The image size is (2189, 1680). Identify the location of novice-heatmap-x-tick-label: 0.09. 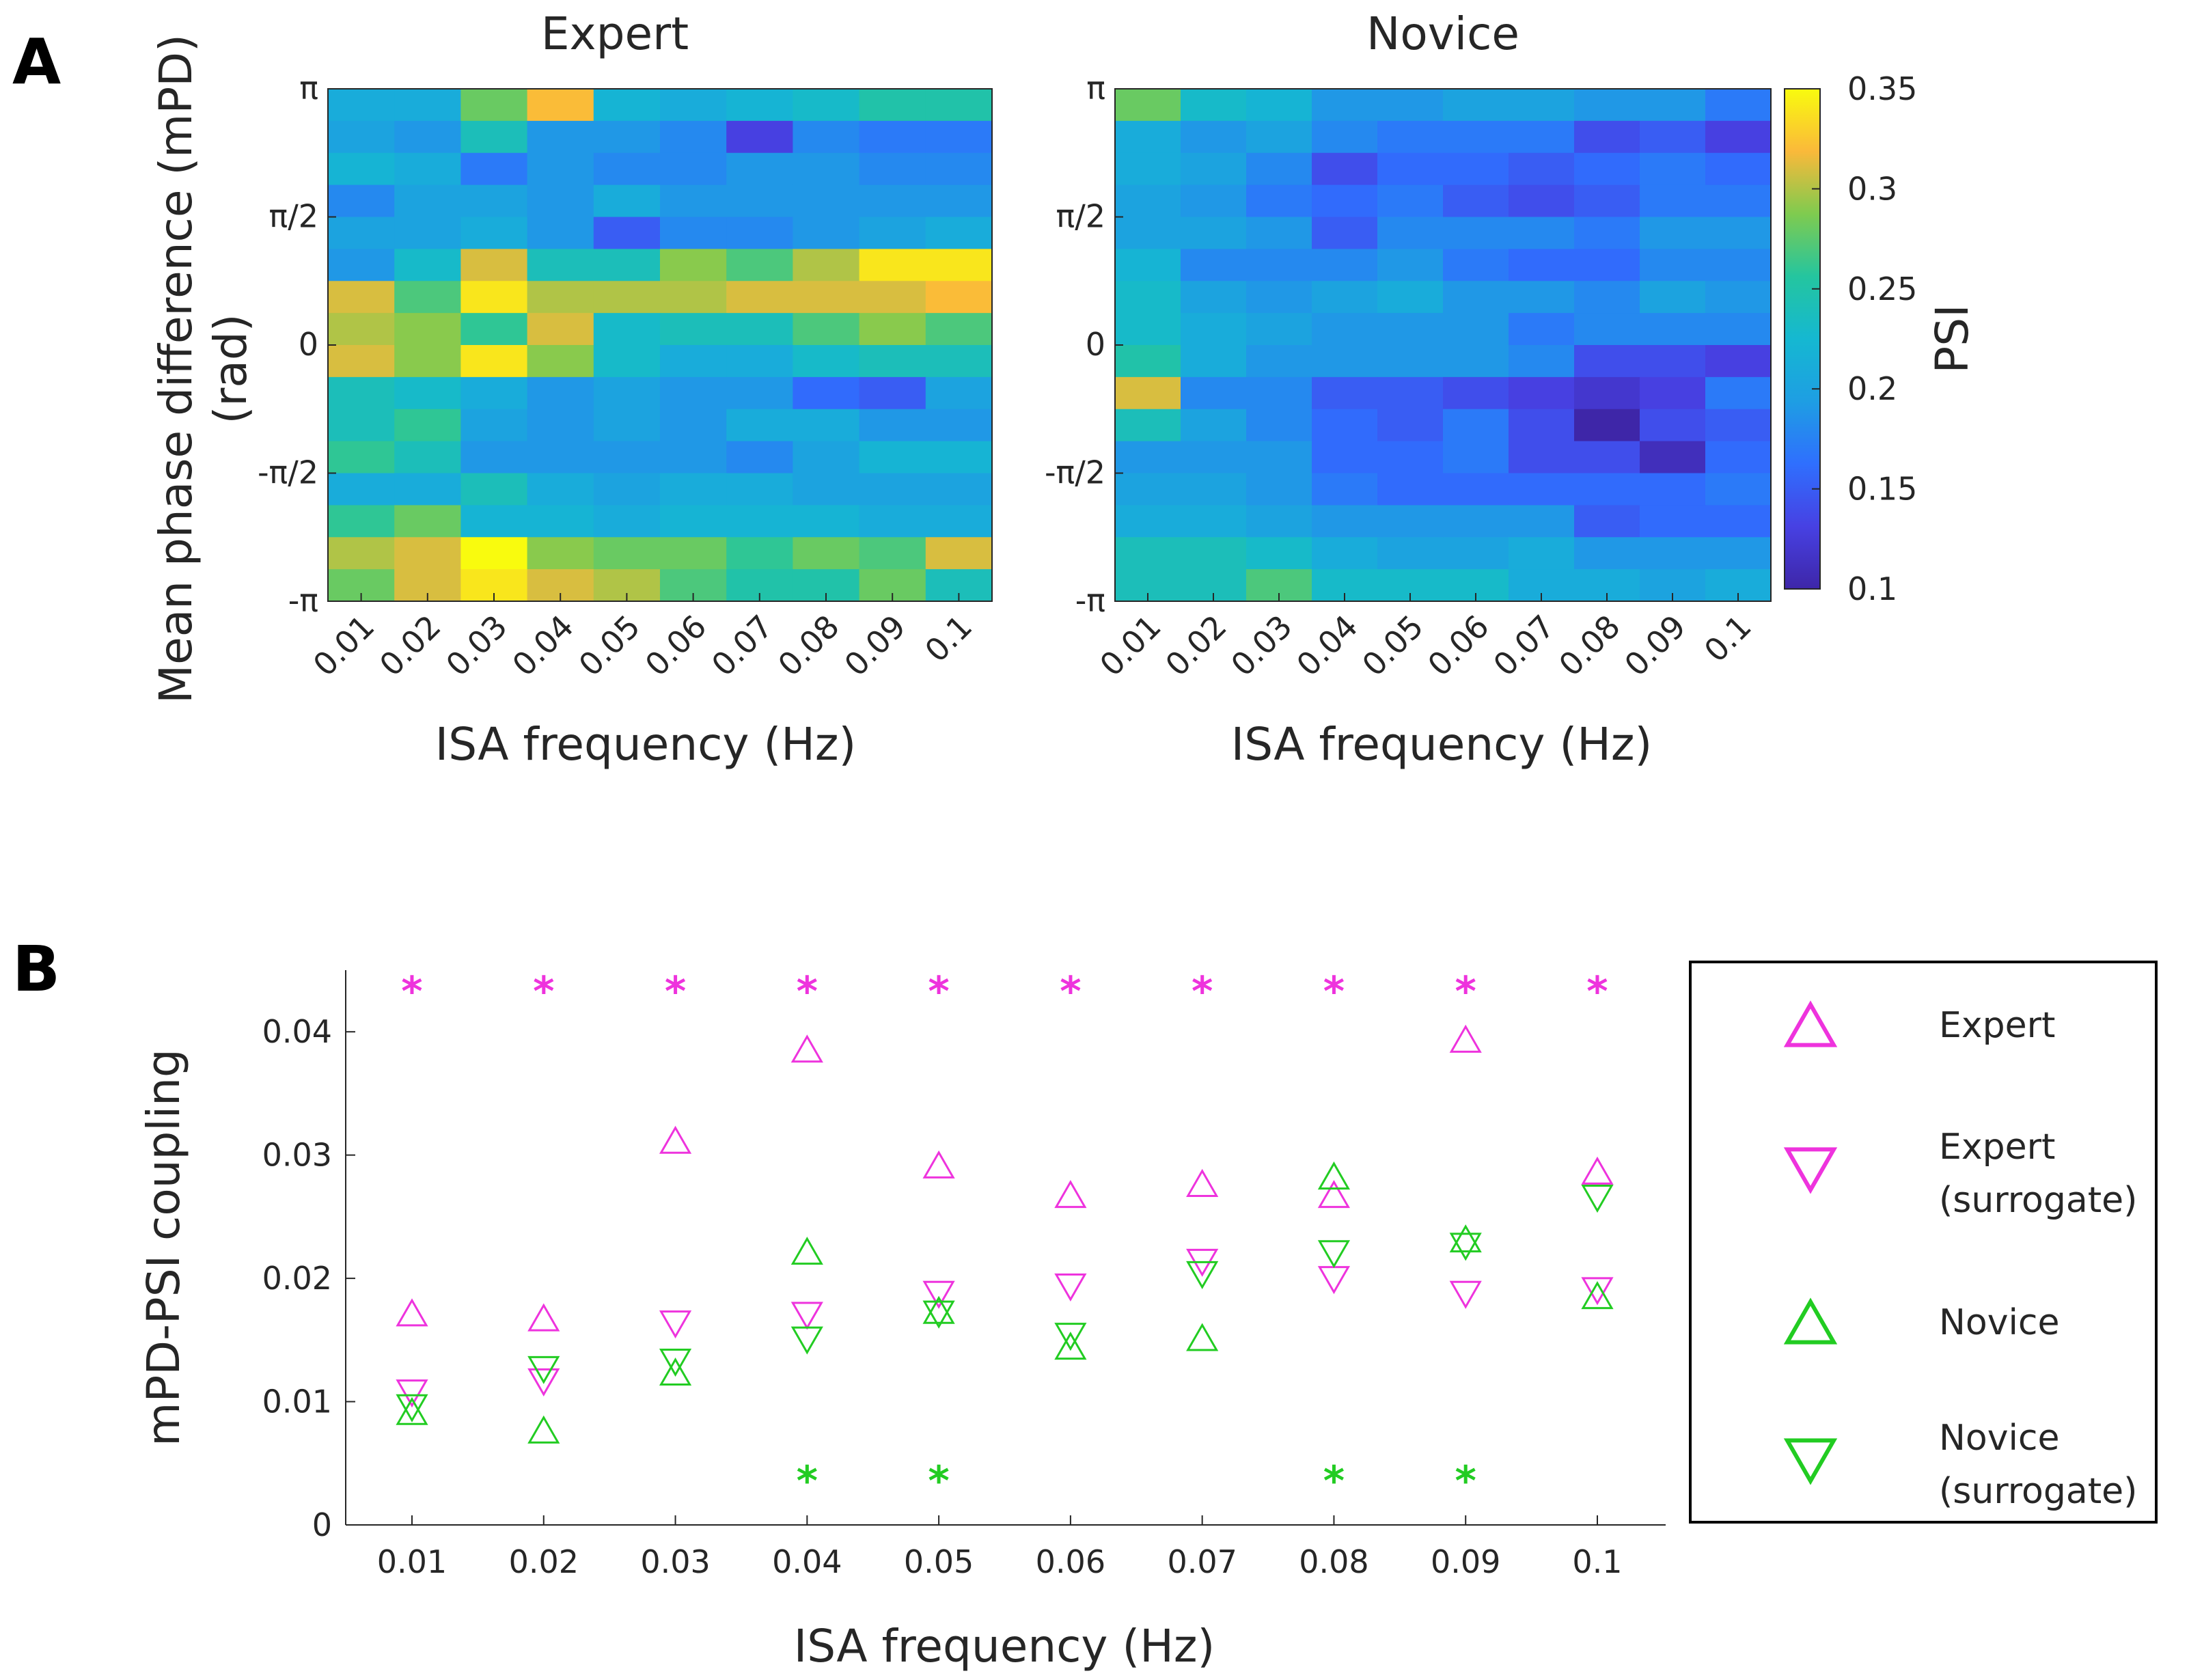
(1655, 646).